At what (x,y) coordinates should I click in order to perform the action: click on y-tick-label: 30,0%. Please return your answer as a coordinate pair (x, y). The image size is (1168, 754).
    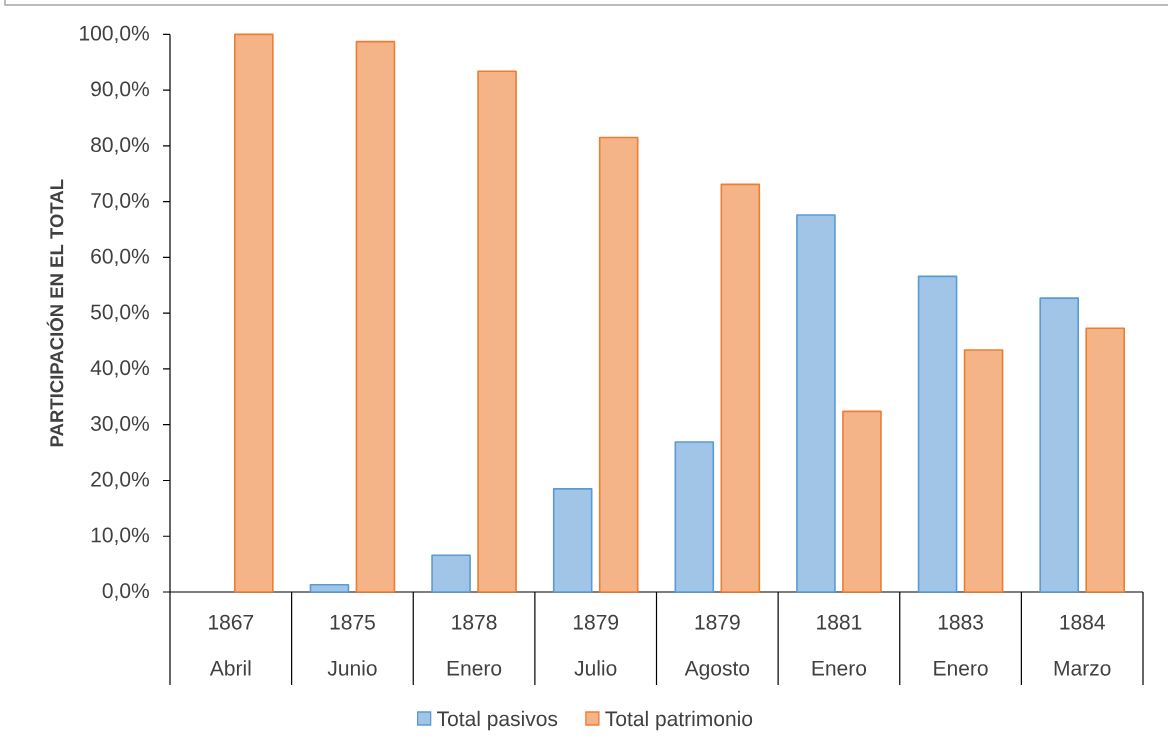
    Looking at the image, I should click on (119, 425).